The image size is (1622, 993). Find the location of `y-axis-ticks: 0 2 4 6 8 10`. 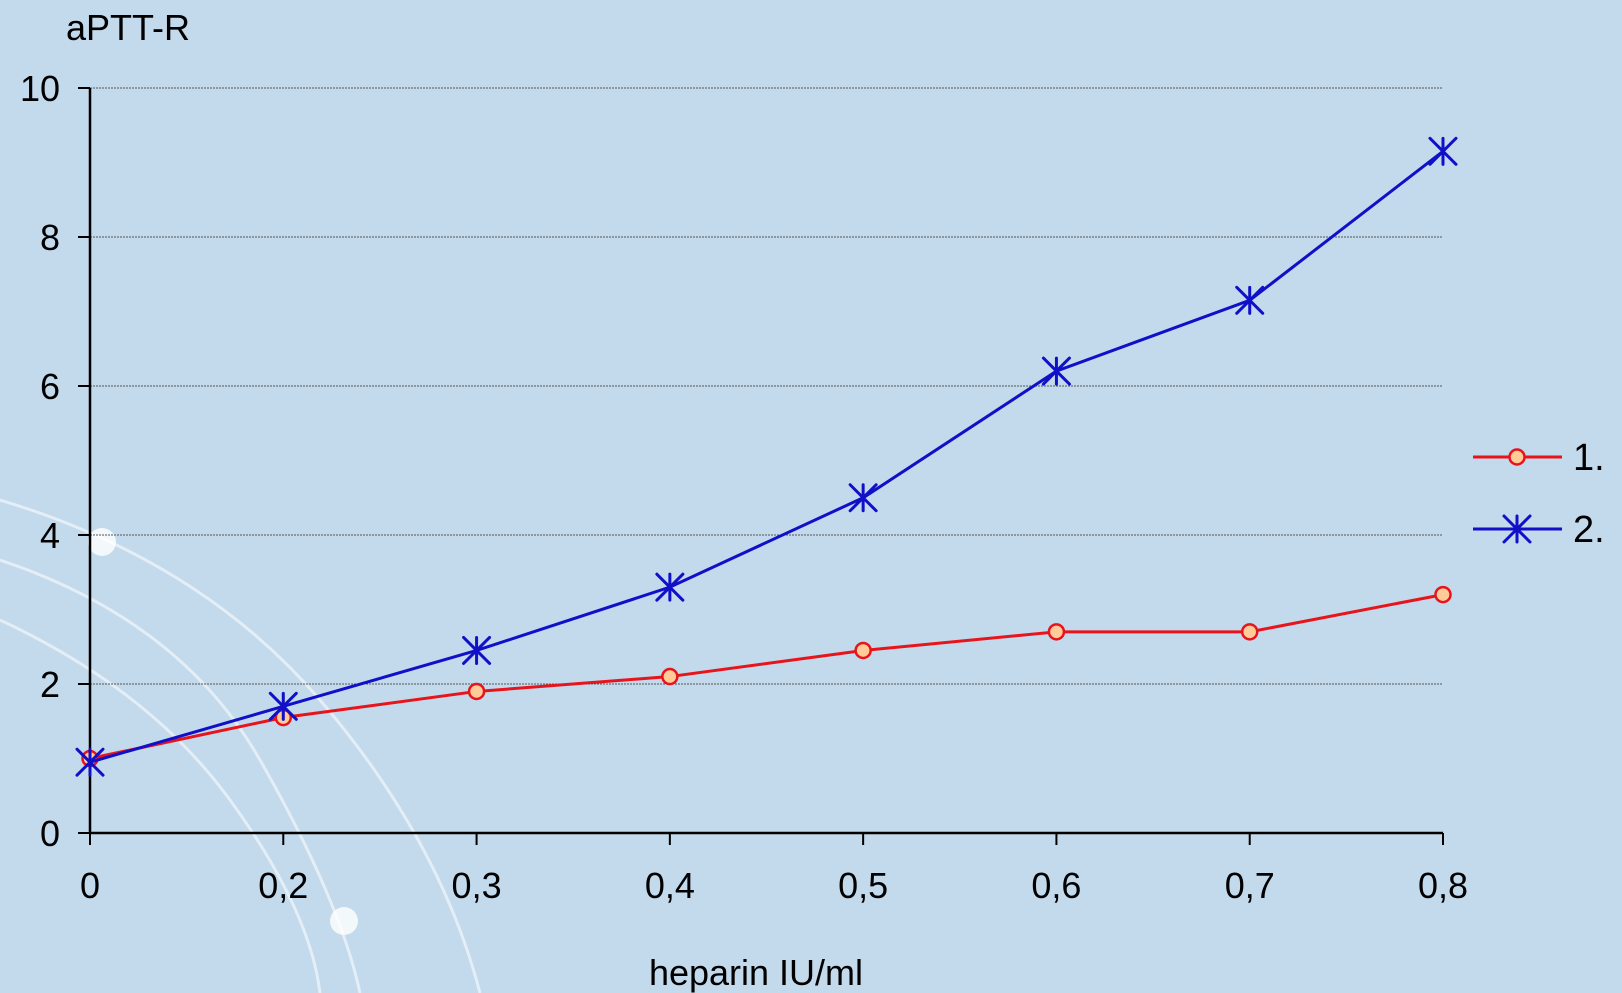

y-axis-ticks: 0 2 4 6 8 10 is located at coordinates (55, 461).